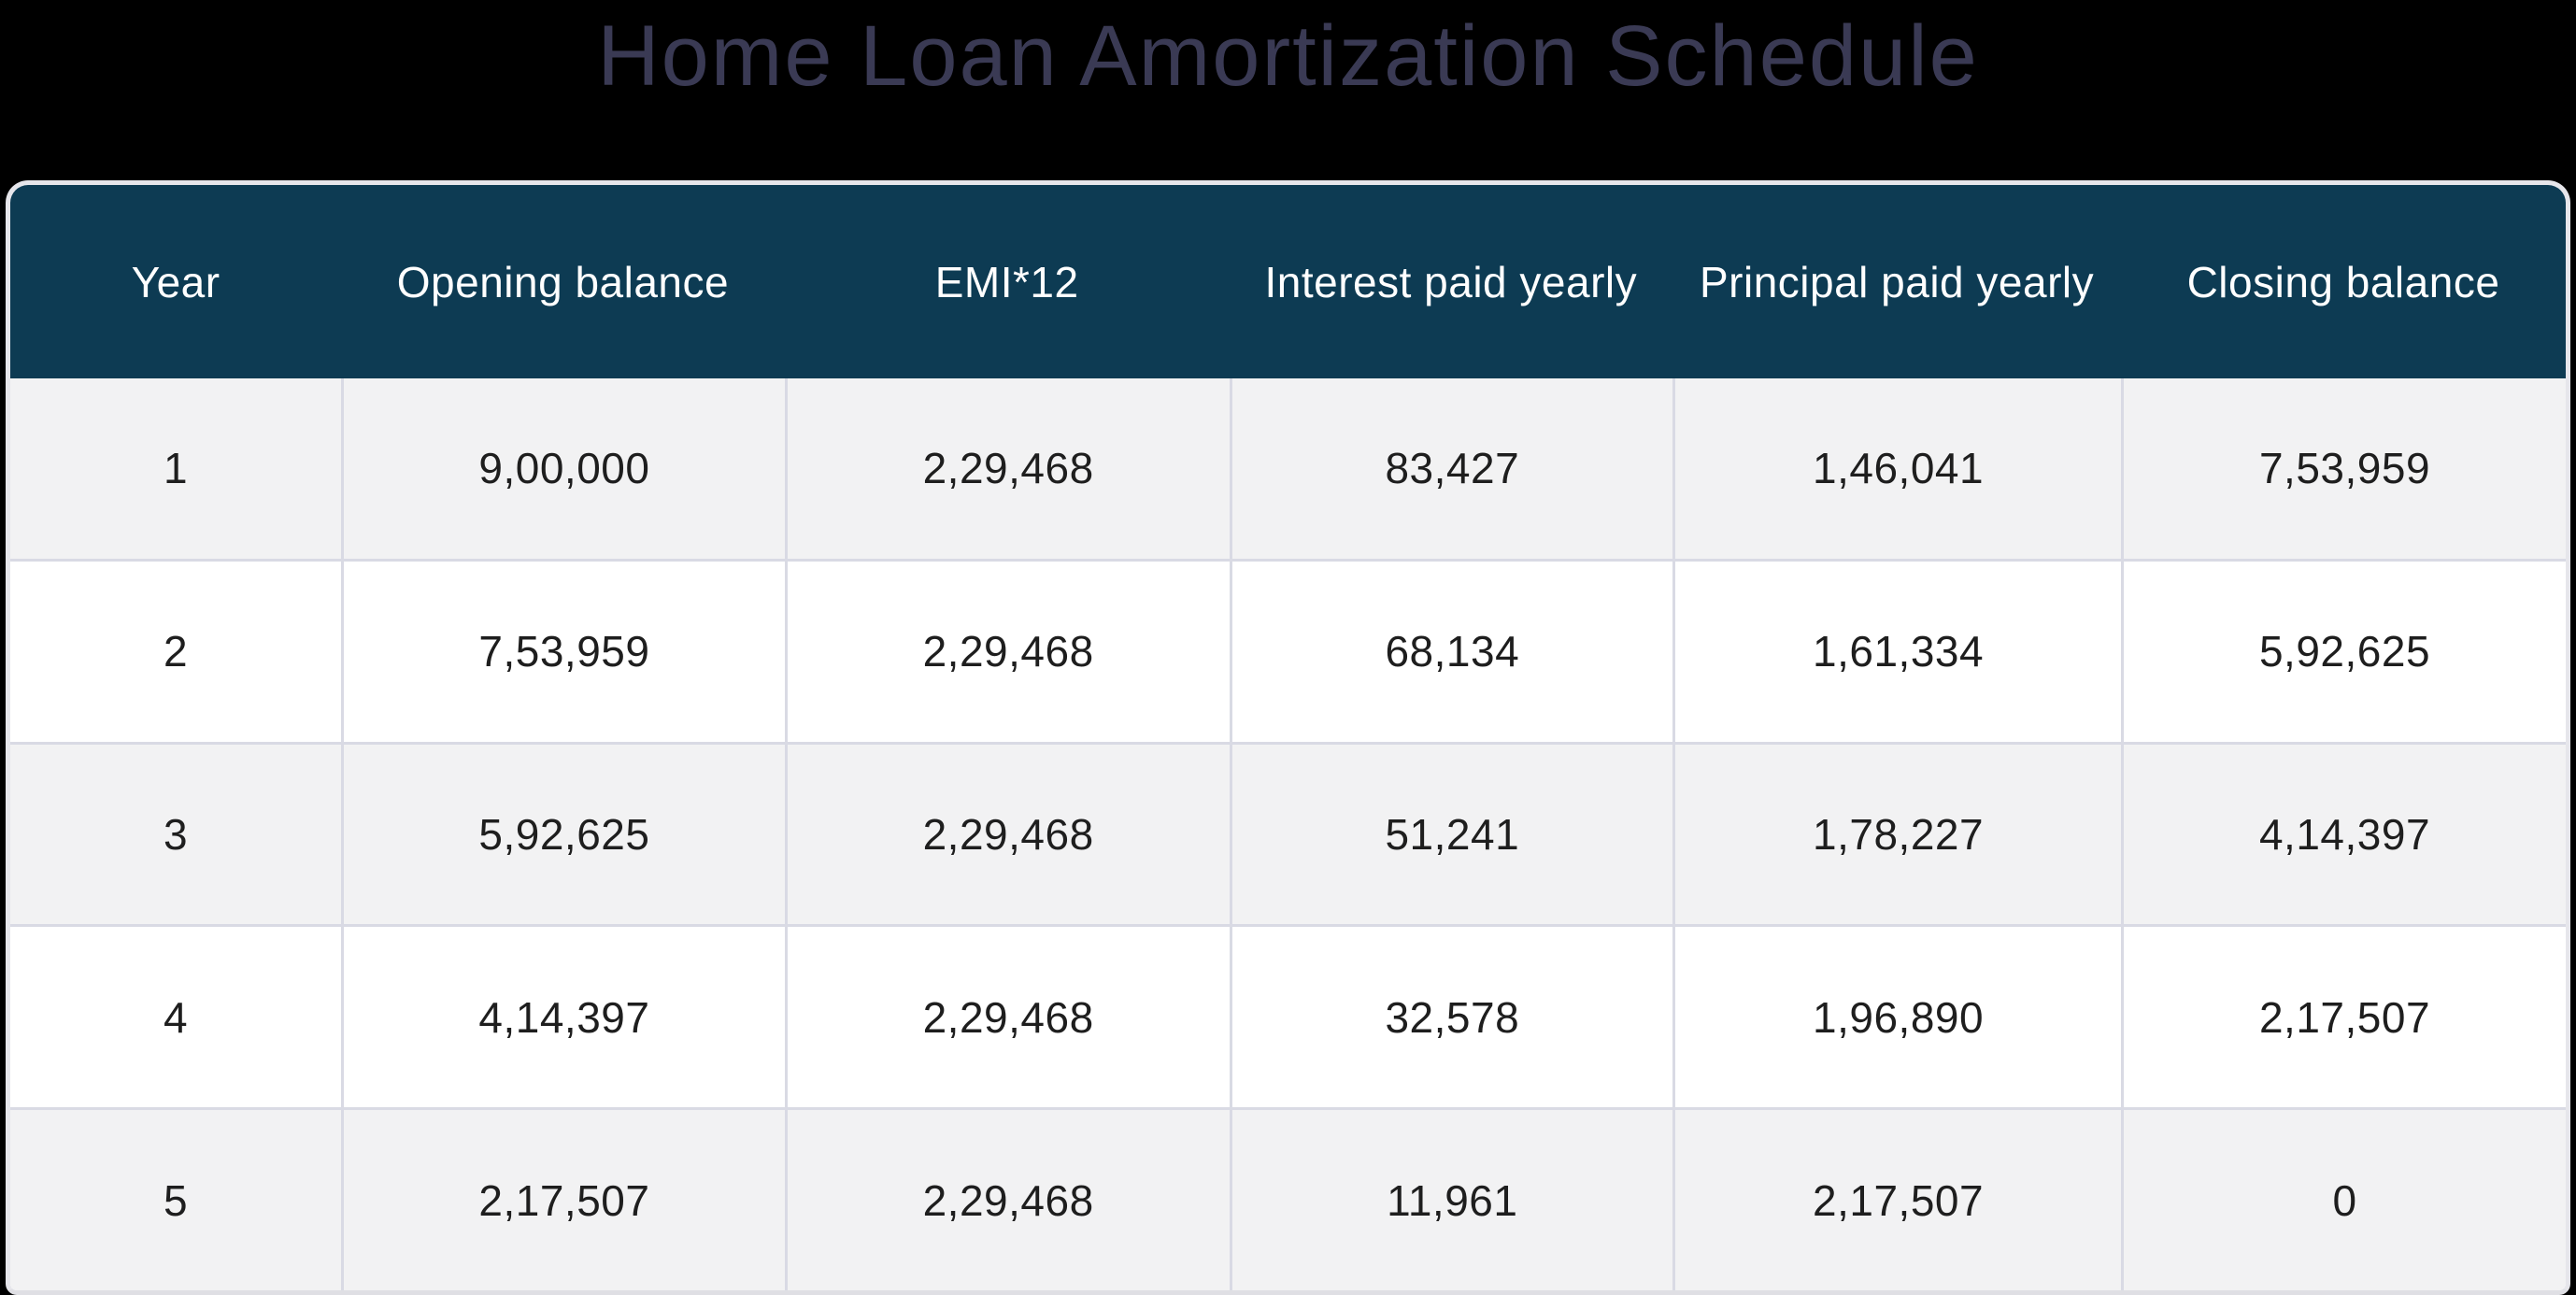  Describe the element at coordinates (1897, 1200) in the screenshot. I see `cell-principal-paid: 2,17,507` at that location.